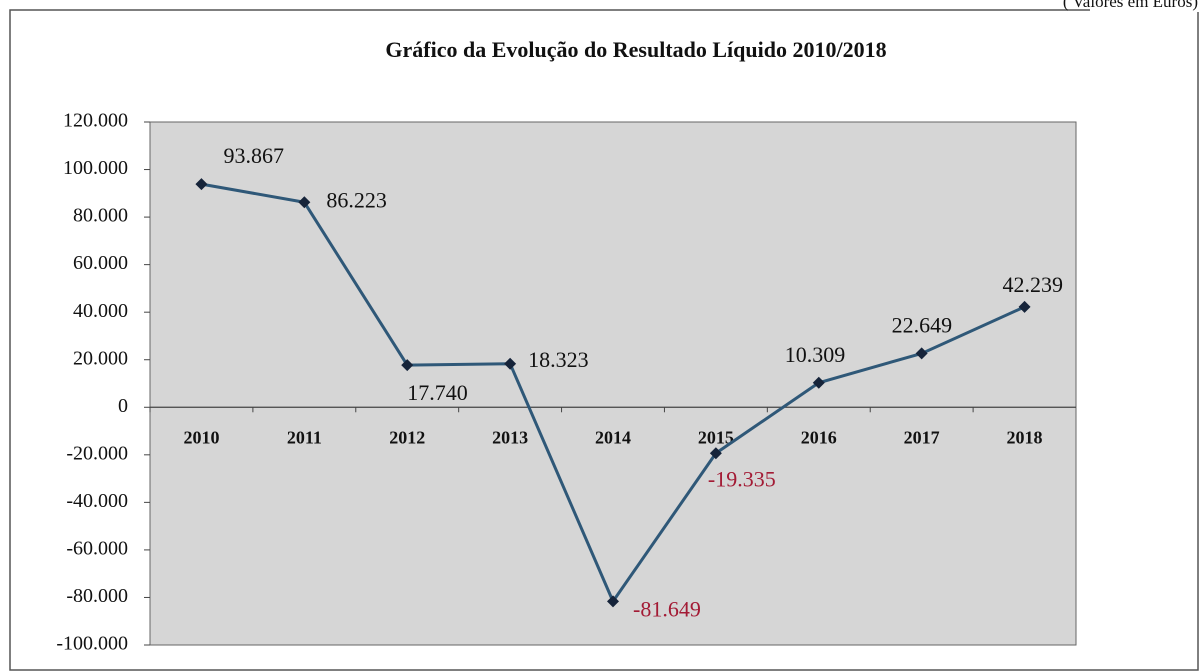  What do you see at coordinates (253, 155) in the screenshot?
I see `data-label: 93.867` at bounding box center [253, 155].